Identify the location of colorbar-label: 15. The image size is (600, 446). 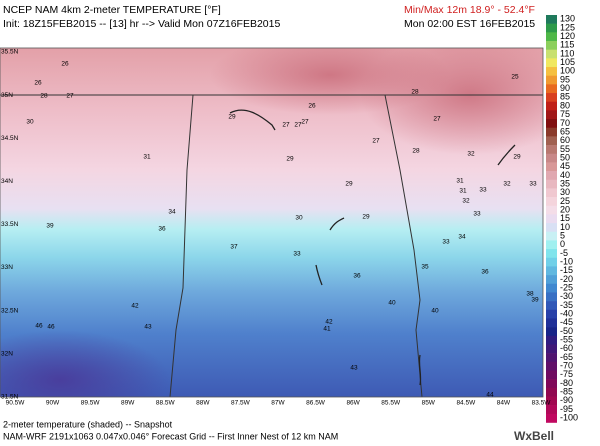
(565, 218).